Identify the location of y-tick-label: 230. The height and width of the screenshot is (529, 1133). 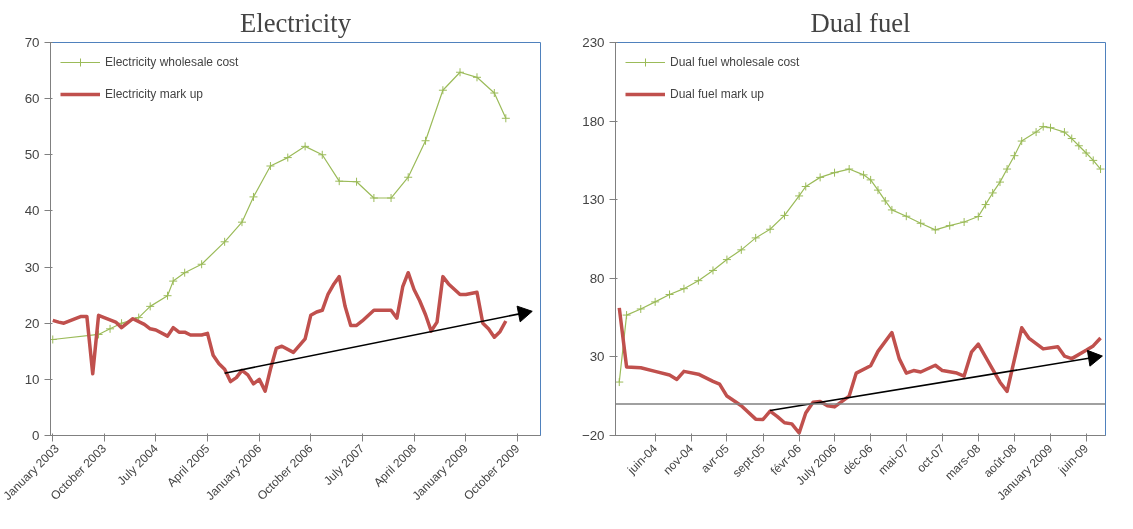
(593, 42).